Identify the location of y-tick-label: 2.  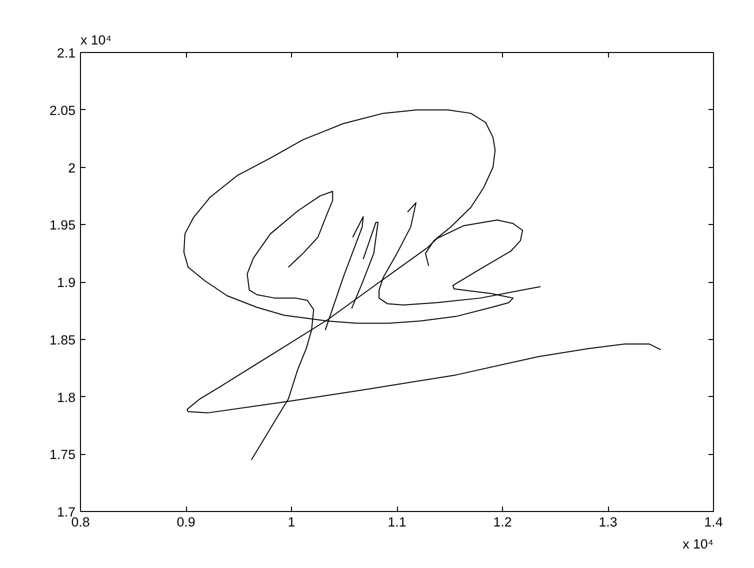
(72, 168).